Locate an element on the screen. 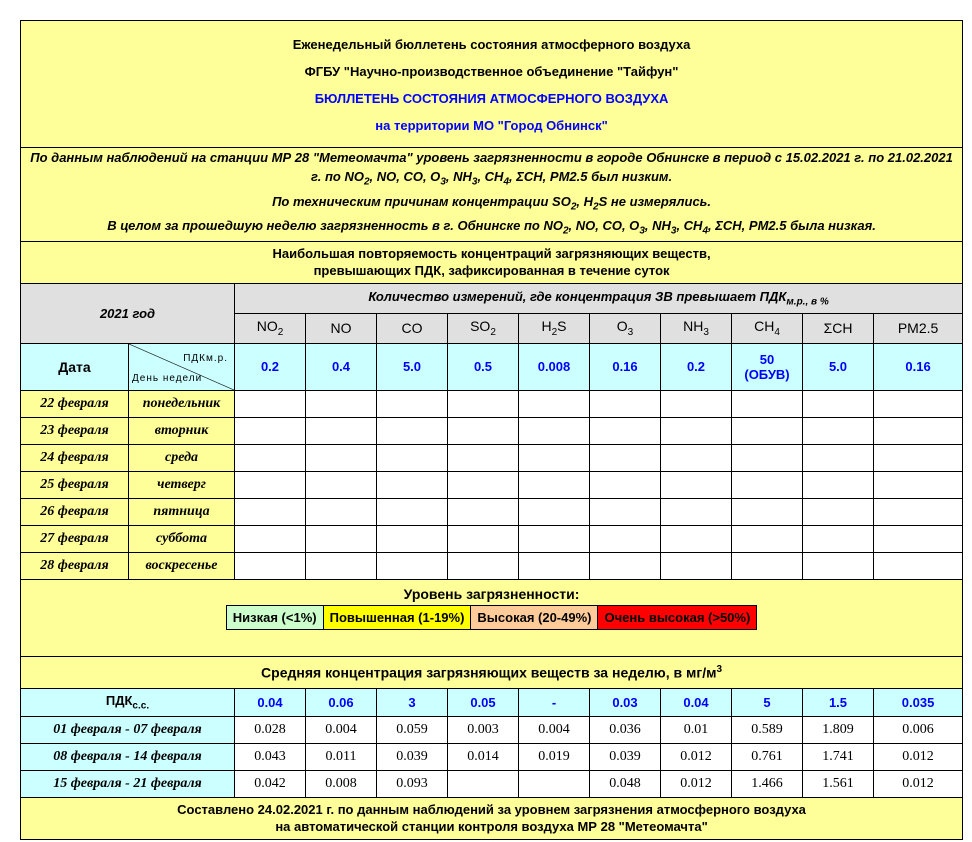  pollutant-header: ΣCH is located at coordinates (838, 328).